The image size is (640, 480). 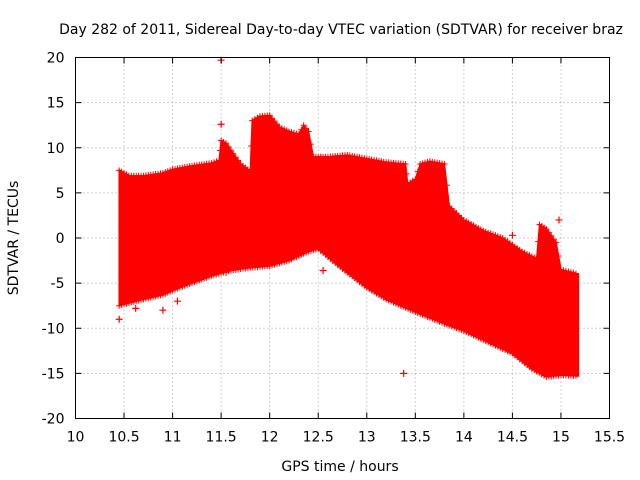 What do you see at coordinates (60, 239) in the screenshot?
I see `y-tick-label: 0` at bounding box center [60, 239].